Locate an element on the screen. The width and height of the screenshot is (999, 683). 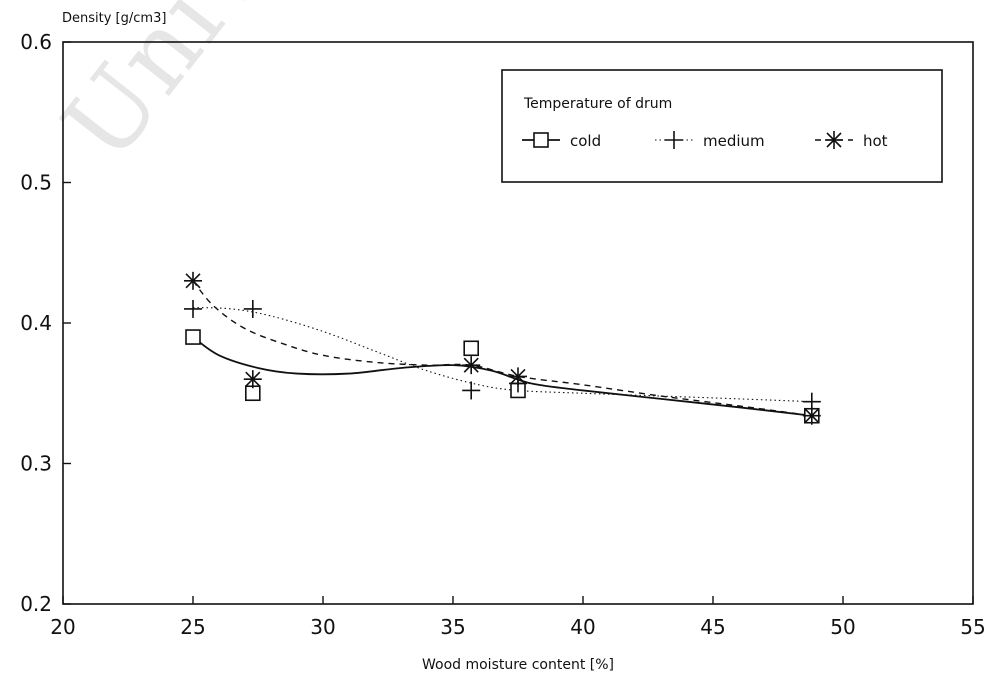
x-tick-label: 40 is located at coordinates (582, 627).